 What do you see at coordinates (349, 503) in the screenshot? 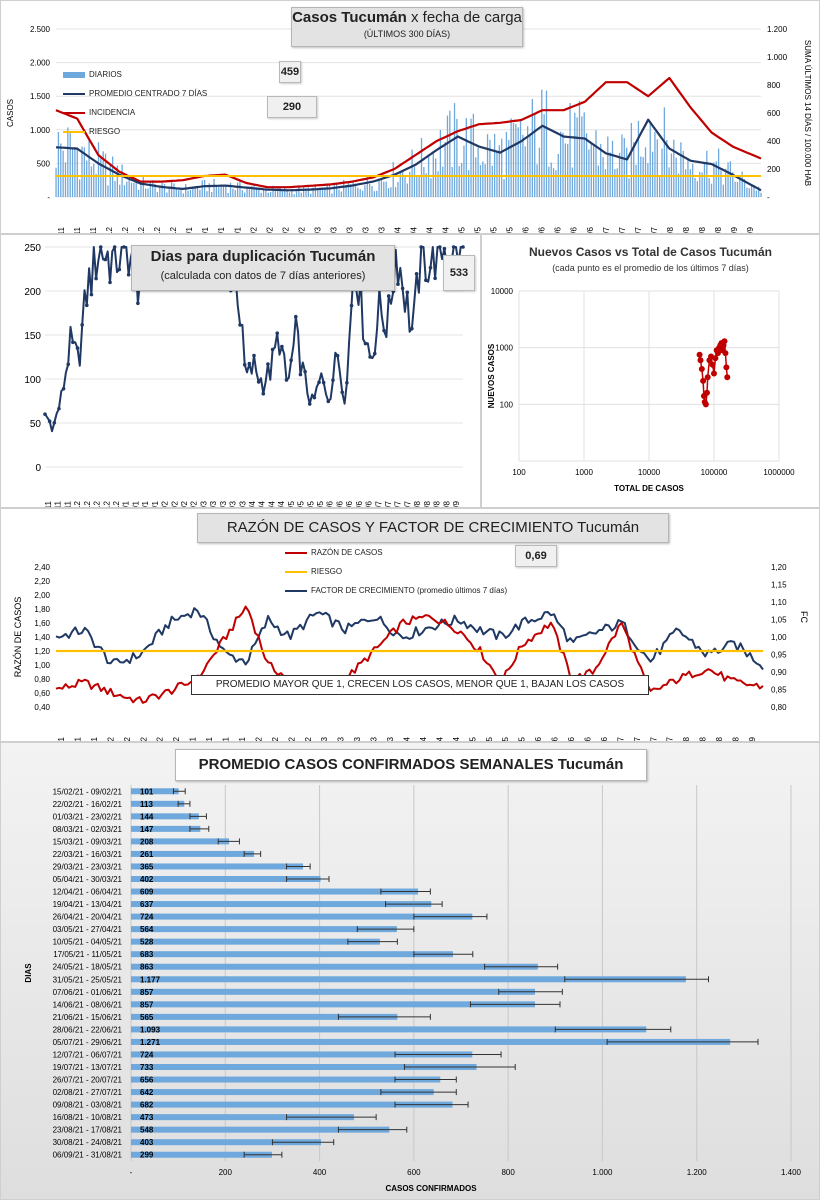
I see `chart2-xtick-16-6: 16/6` at bounding box center [349, 503].